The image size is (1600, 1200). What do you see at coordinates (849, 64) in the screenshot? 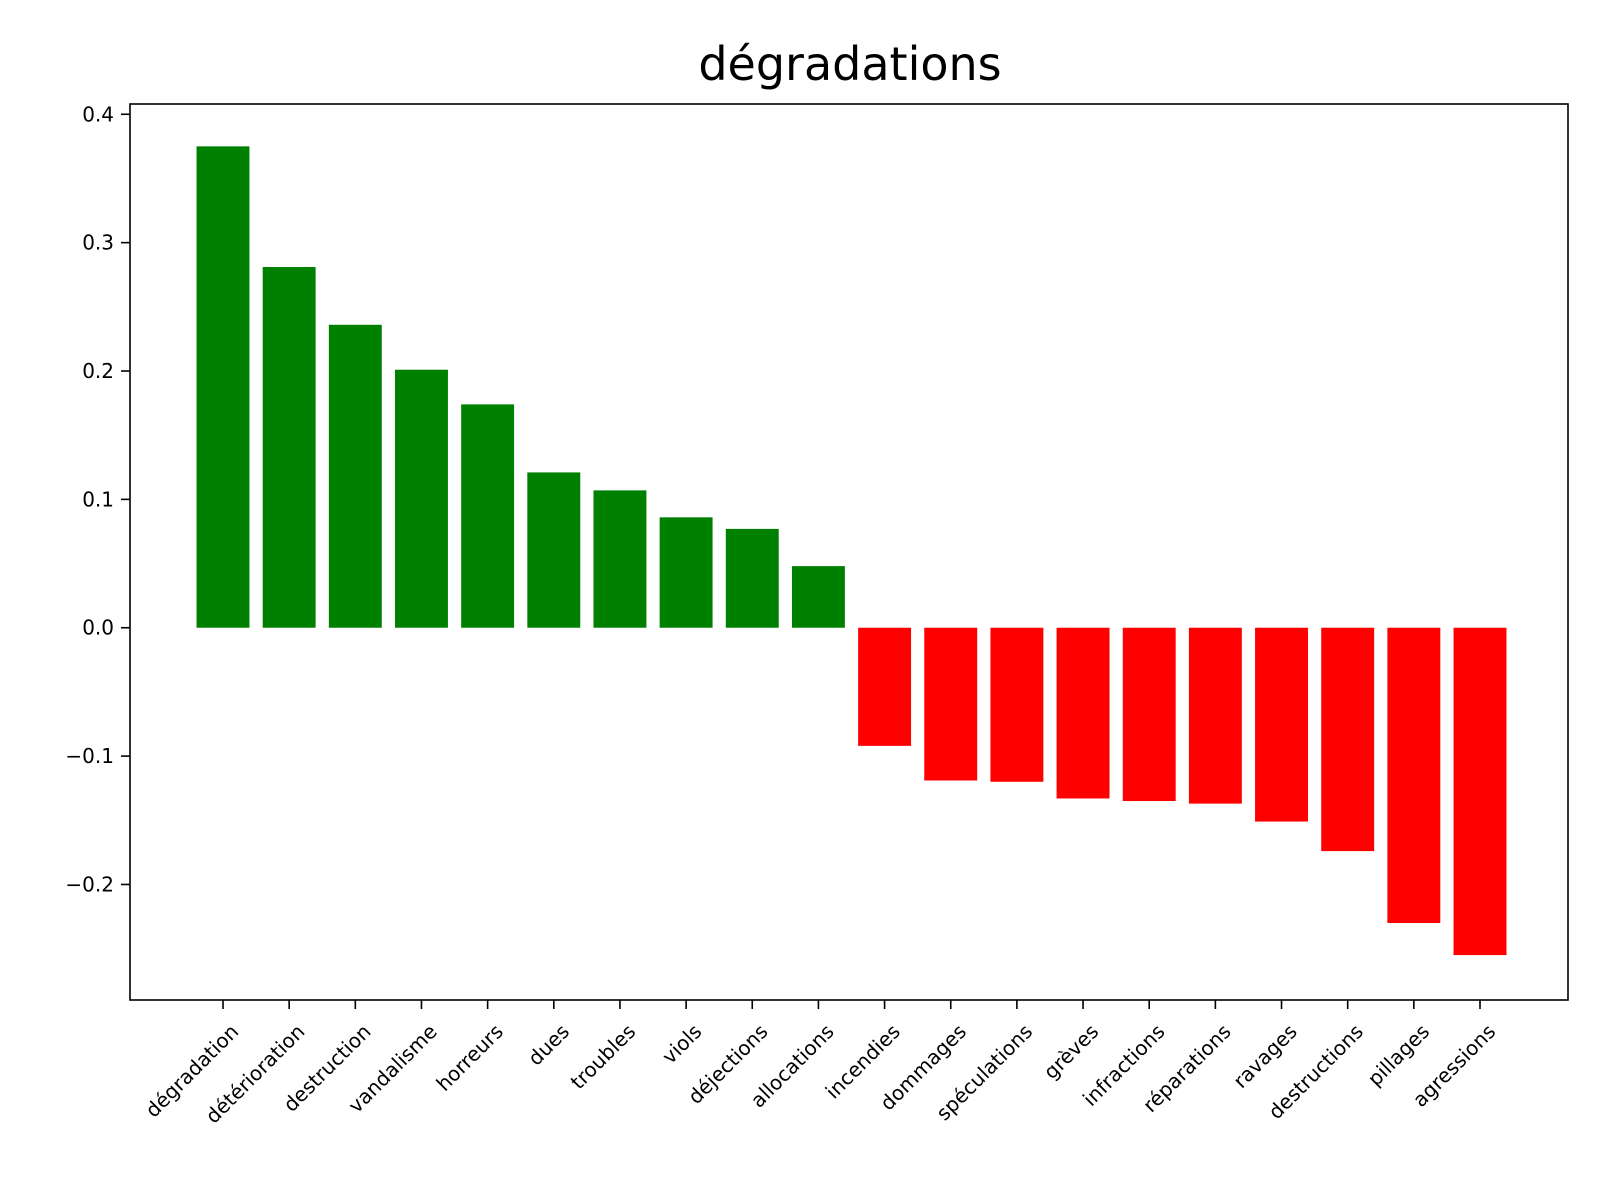
I see `chart-title: dégradations` at bounding box center [849, 64].